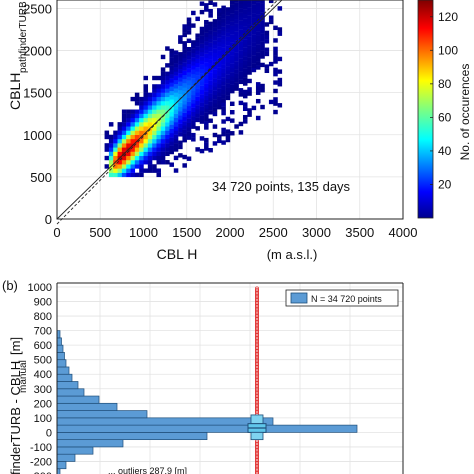 The height and width of the screenshot is (474, 474). Describe the element at coordinates (193, 89) in the screenshot. I see `panel-a-density-cells` at that location.